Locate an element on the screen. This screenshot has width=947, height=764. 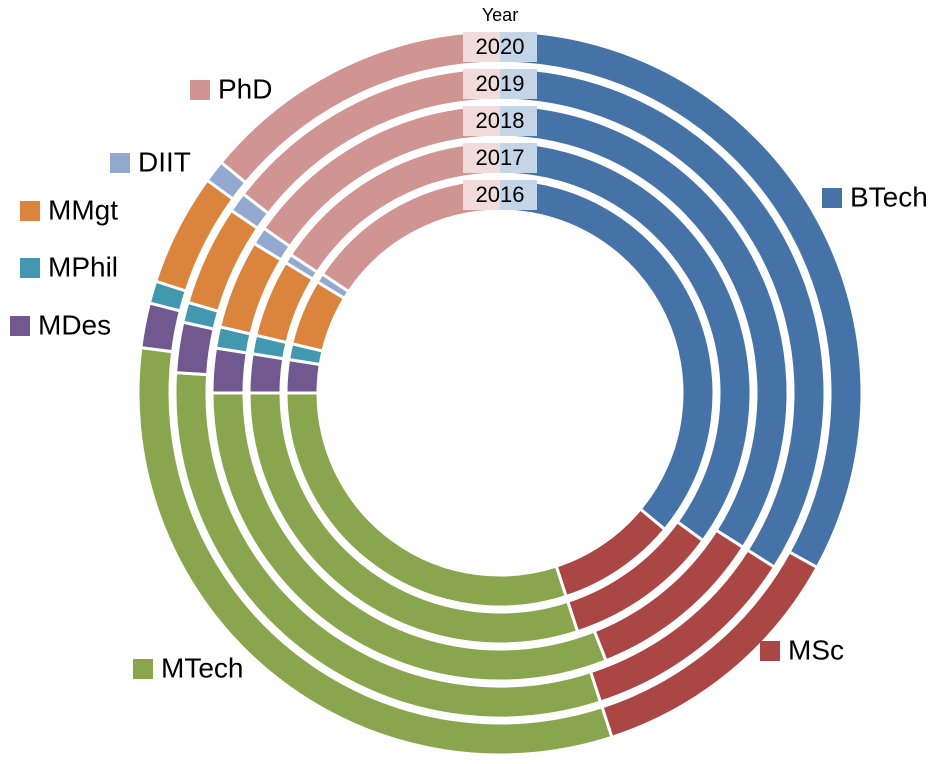
year-label: 2020 is located at coordinates (500, 46).